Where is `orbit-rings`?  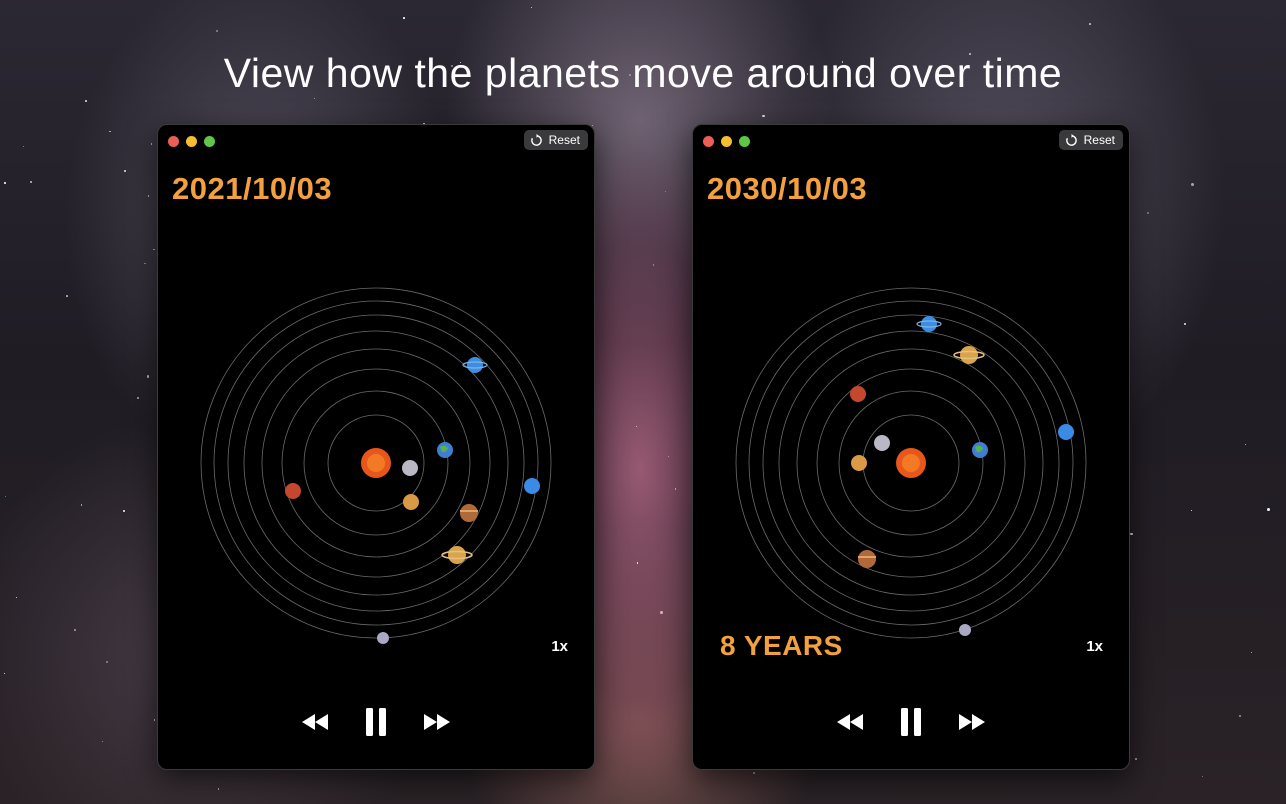 orbit-rings is located at coordinates (911, 463).